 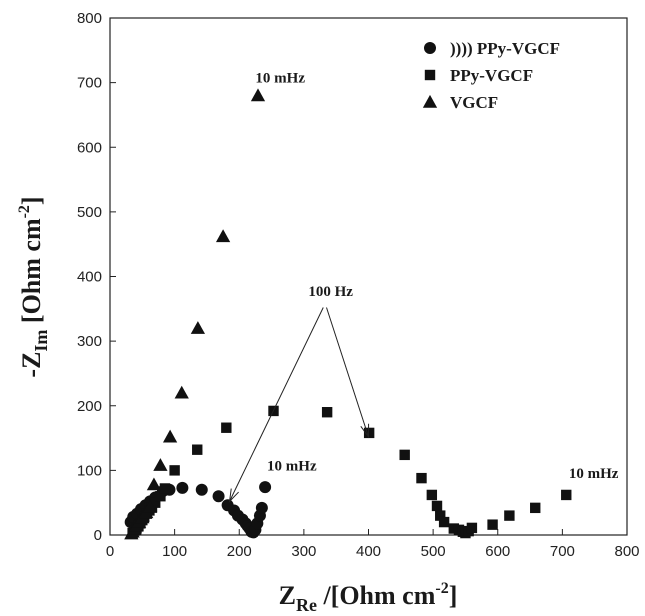 What do you see at coordinates (89, 212) in the screenshot?
I see `y-tick-label: 500` at bounding box center [89, 212].